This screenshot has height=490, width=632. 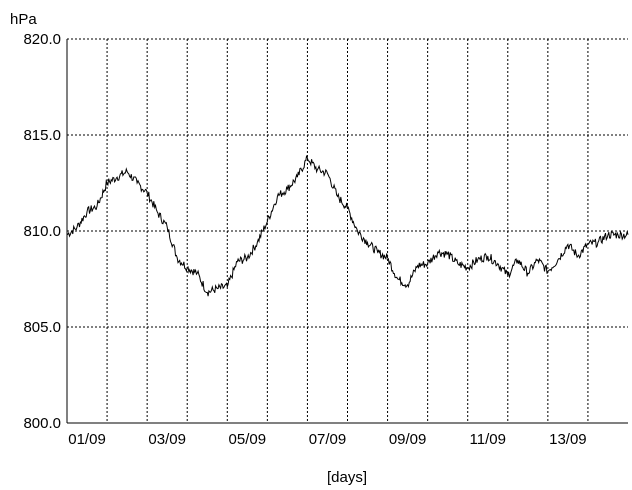 I want to click on y-tick-label: 810.0, so click(x=42, y=231).